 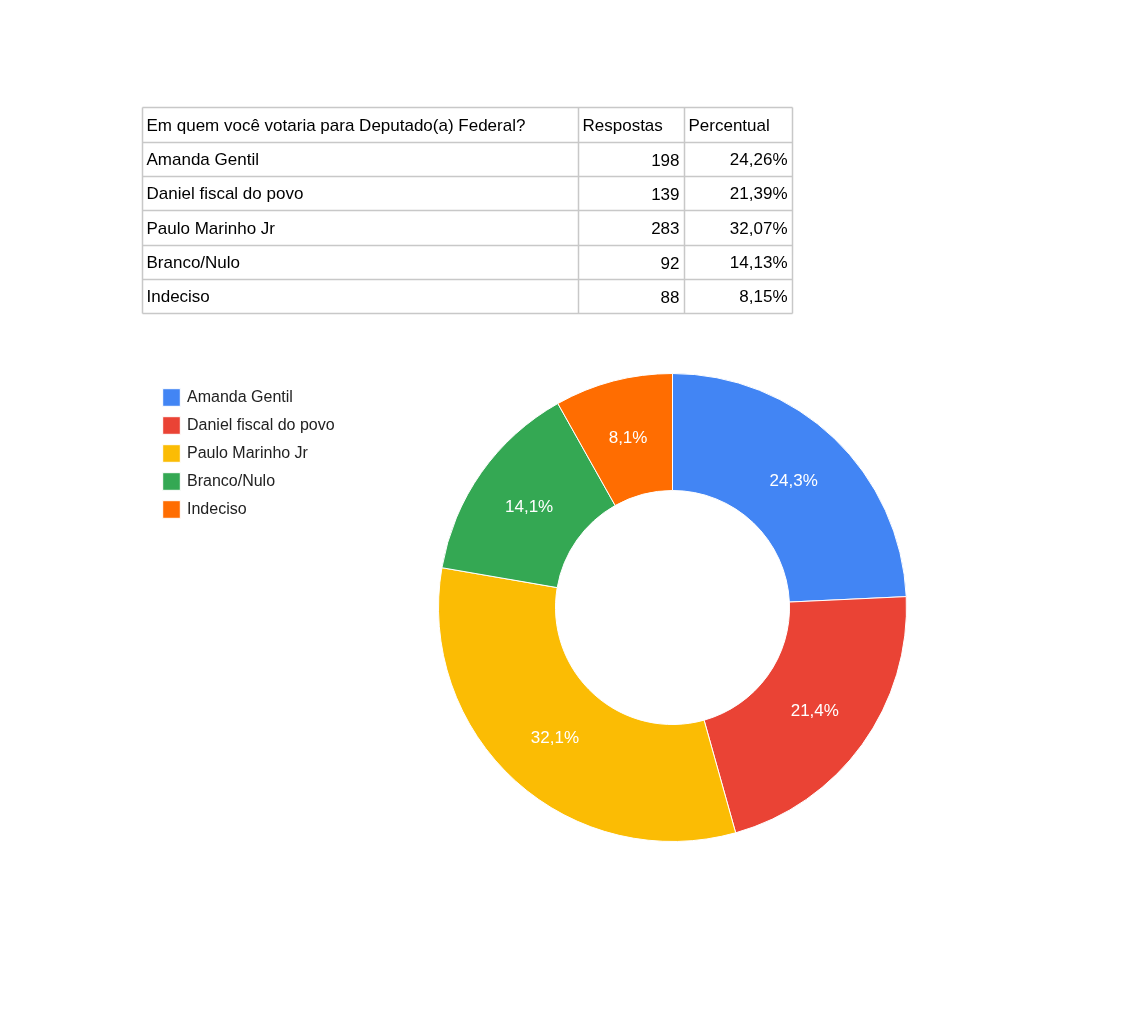 What do you see at coordinates (814, 710) in the screenshot?
I see `data-label: 21,4%` at bounding box center [814, 710].